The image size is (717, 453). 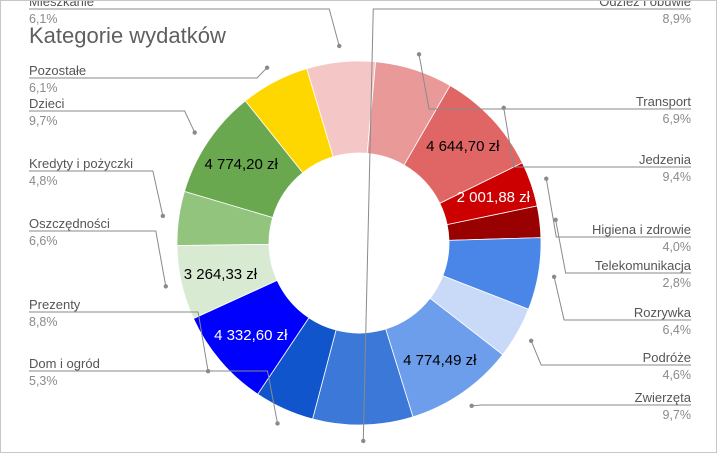 I want to click on category-label-1: Transport, so click(x=664, y=101).